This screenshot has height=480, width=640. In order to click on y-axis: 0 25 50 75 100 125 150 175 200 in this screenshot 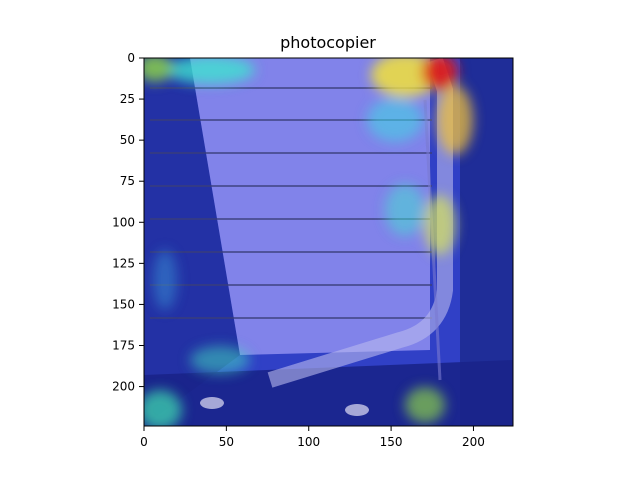, I will do `click(128, 222)`.